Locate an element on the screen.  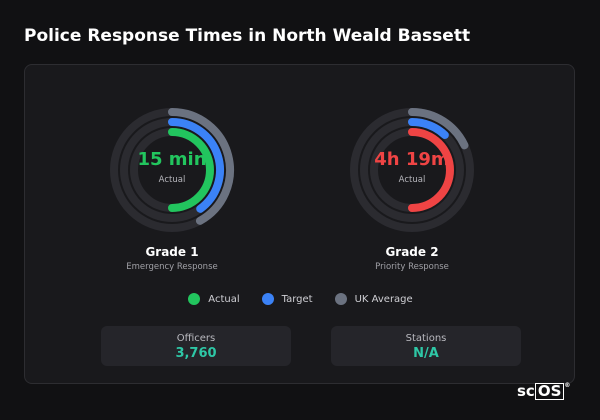
grade-1-actual-arc is located at coordinates (191, 170).